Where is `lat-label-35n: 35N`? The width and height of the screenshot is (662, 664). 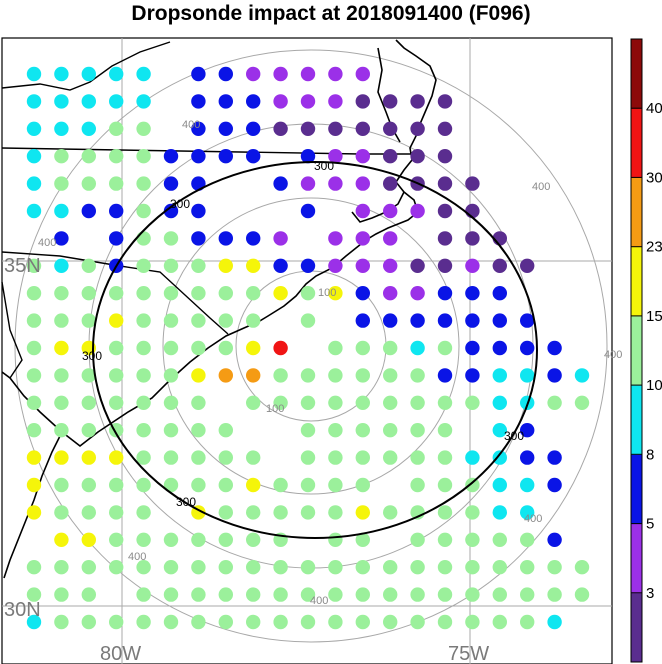 lat-label-35n: 35N is located at coordinates (22, 266).